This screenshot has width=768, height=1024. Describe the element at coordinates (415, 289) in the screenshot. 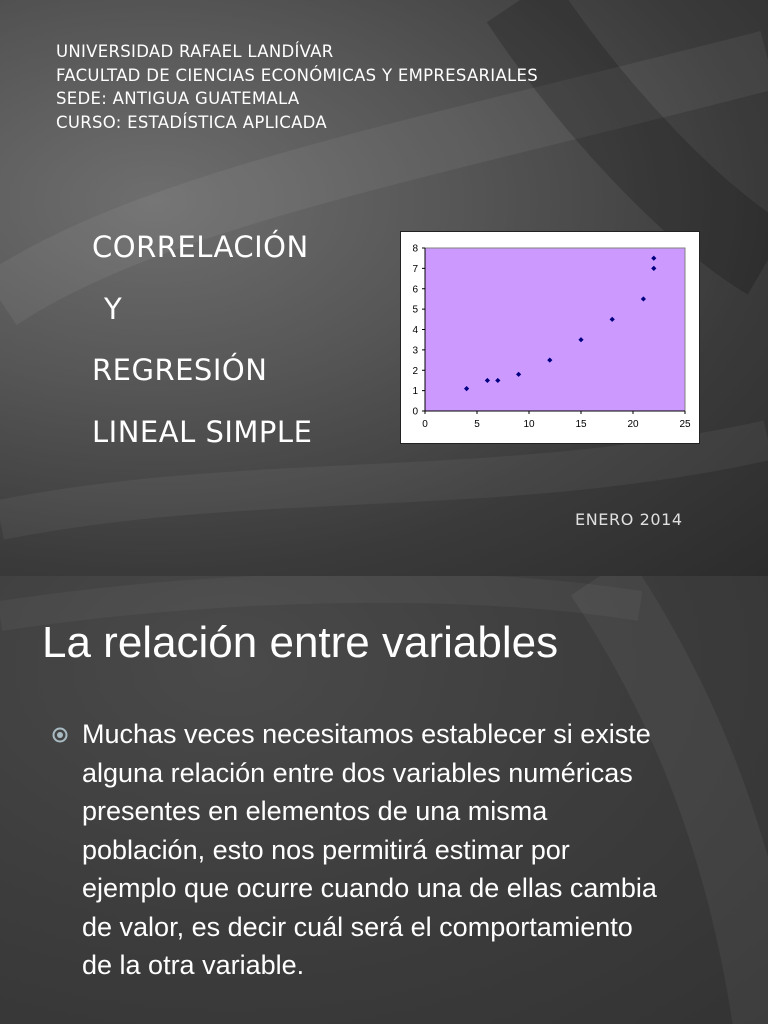

I see `y-tick-label: 6` at that location.